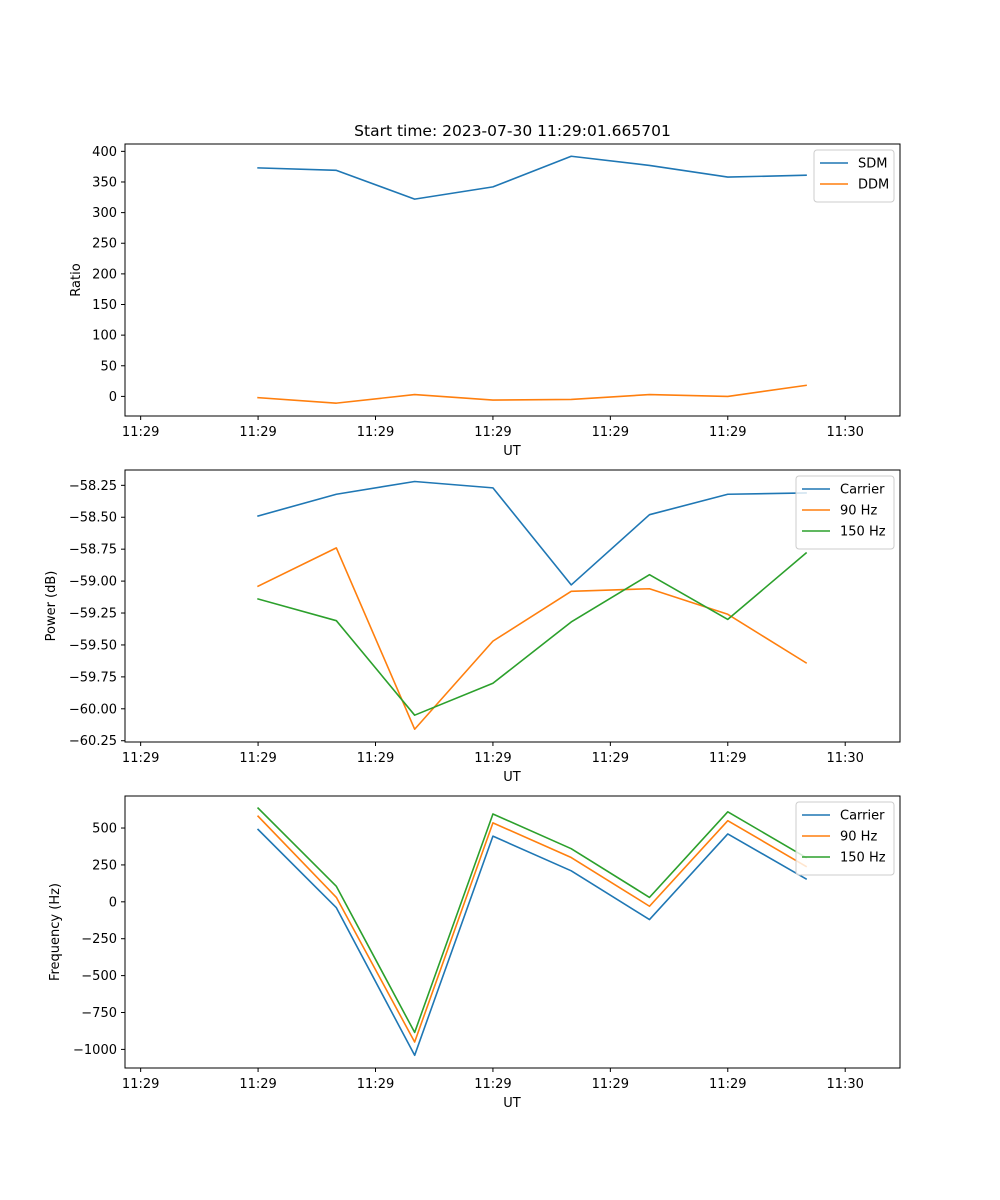 This screenshot has width=1000, height=1200. What do you see at coordinates (104, 336) in the screenshot?
I see `y-tick-label: 100` at bounding box center [104, 336].